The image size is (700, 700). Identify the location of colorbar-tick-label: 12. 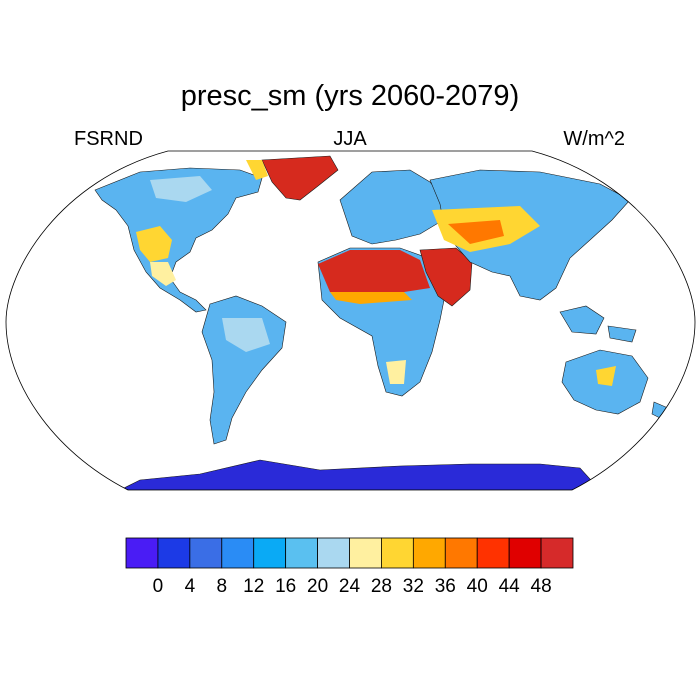
(253, 586).